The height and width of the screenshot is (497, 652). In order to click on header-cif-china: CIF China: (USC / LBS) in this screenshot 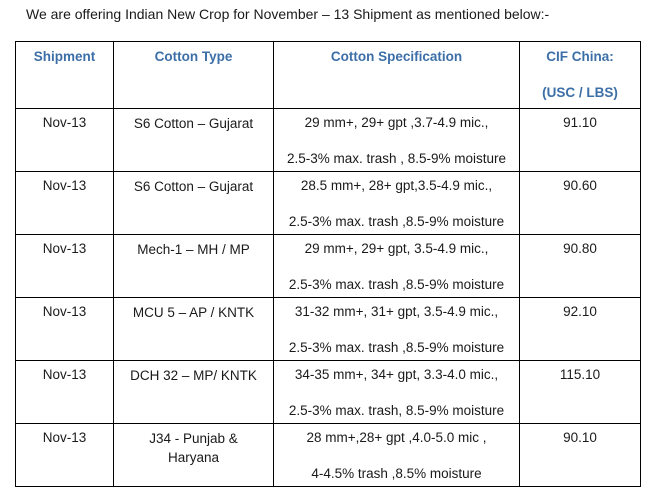, I will do `click(580, 75)`.